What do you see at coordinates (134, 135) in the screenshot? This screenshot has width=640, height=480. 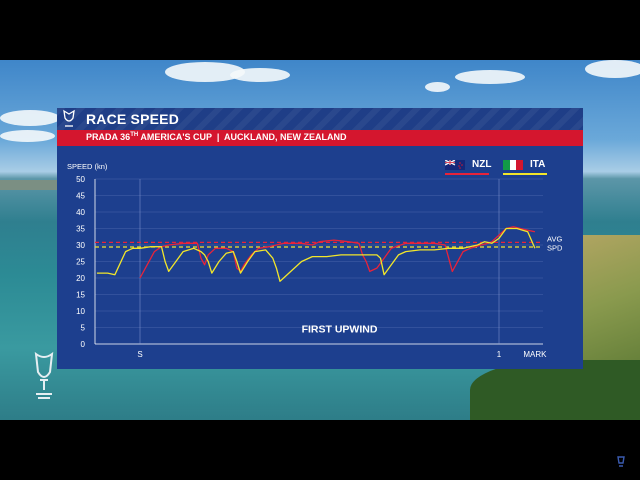 I see `subtitle-sup: TH` at bounding box center [134, 135].